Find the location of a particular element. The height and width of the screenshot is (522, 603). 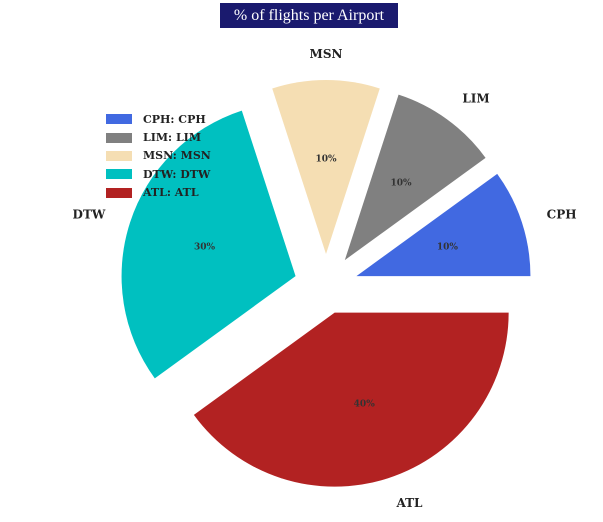

legend-label: MSN is located at coordinates (177, 156).